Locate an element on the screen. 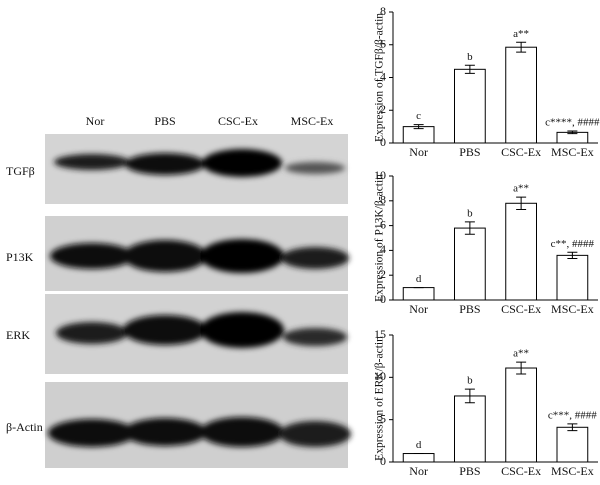 This screenshot has height=485, width=600. y-axis-label: Expression of TGFβ/β-actin is located at coordinates (380, 77).